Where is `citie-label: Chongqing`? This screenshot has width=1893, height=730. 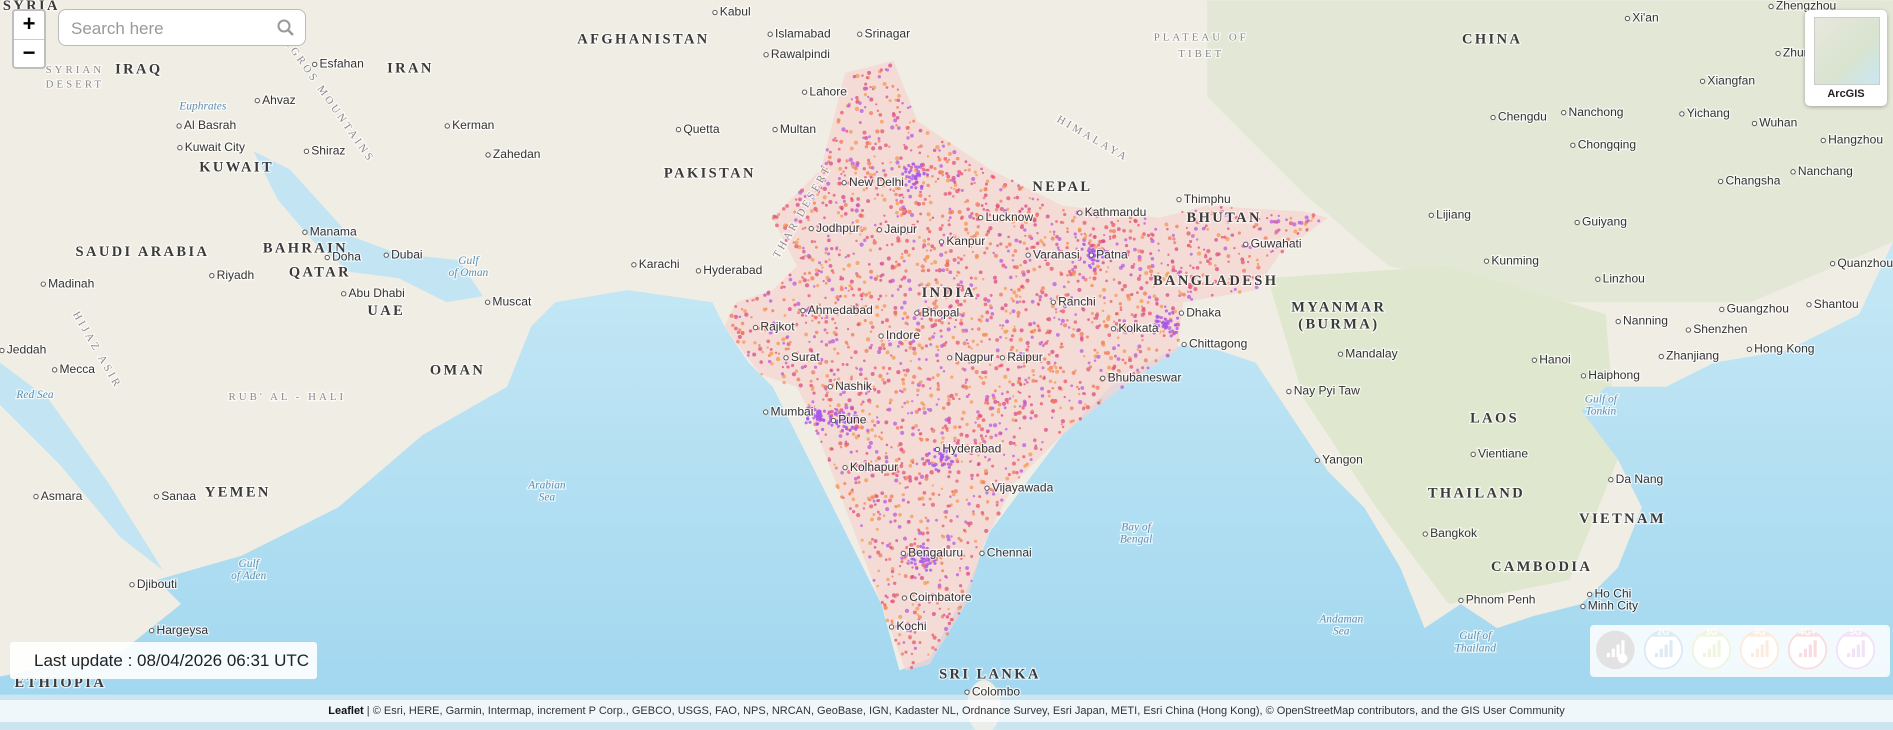
citie-label: Chongqing is located at coordinates (1607, 144).